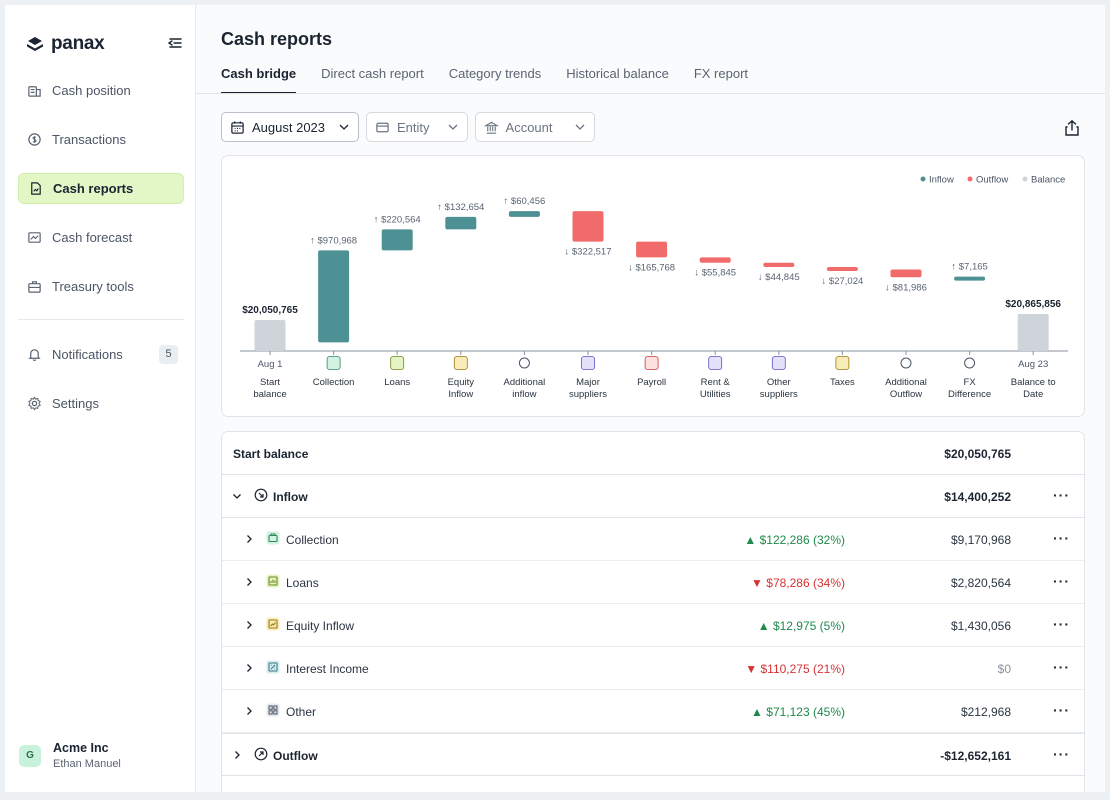  I want to click on outflow-icon, so click(261, 754).